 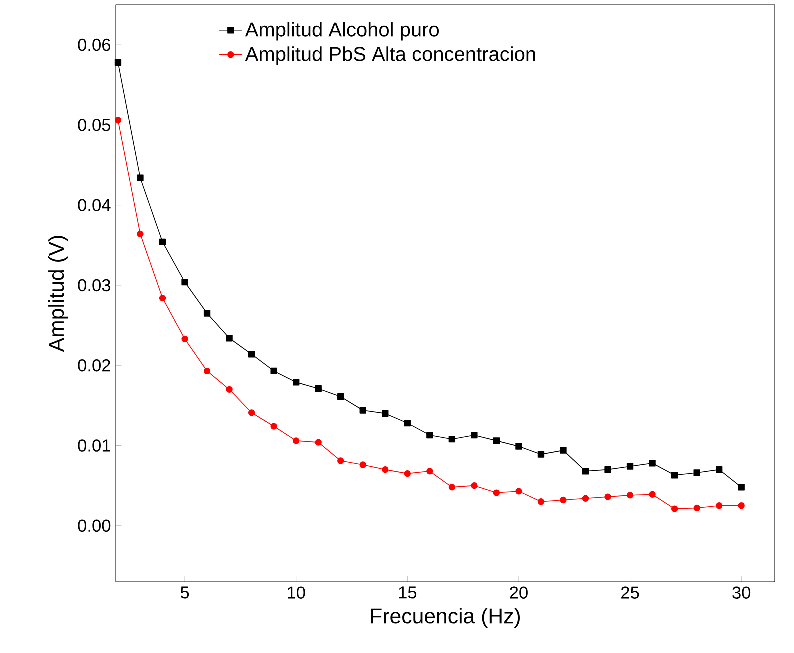 I want to click on x-axis-title: Frecuencia (Hz), so click(x=445, y=618).